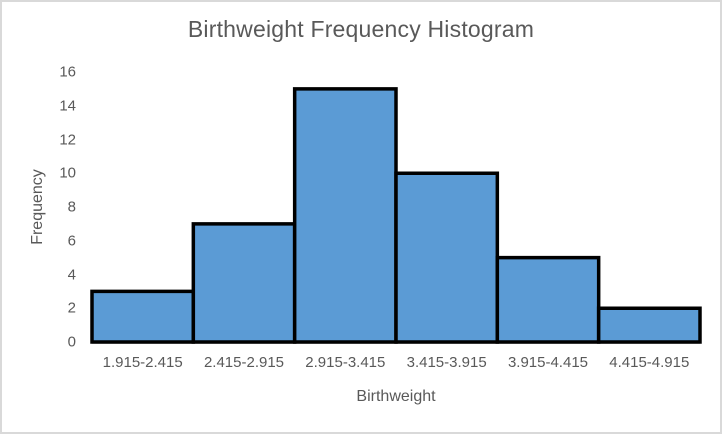 Image resolution: width=722 pixels, height=434 pixels. What do you see at coordinates (71, 274) in the screenshot?
I see `y-tick-label: 4` at bounding box center [71, 274].